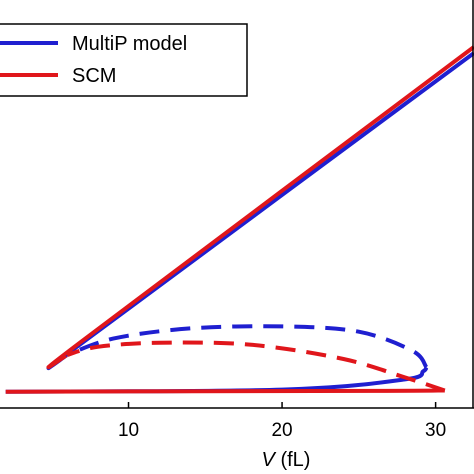 The height and width of the screenshot is (474, 474). I want to click on x-tick-label-30: 30, so click(435, 430).